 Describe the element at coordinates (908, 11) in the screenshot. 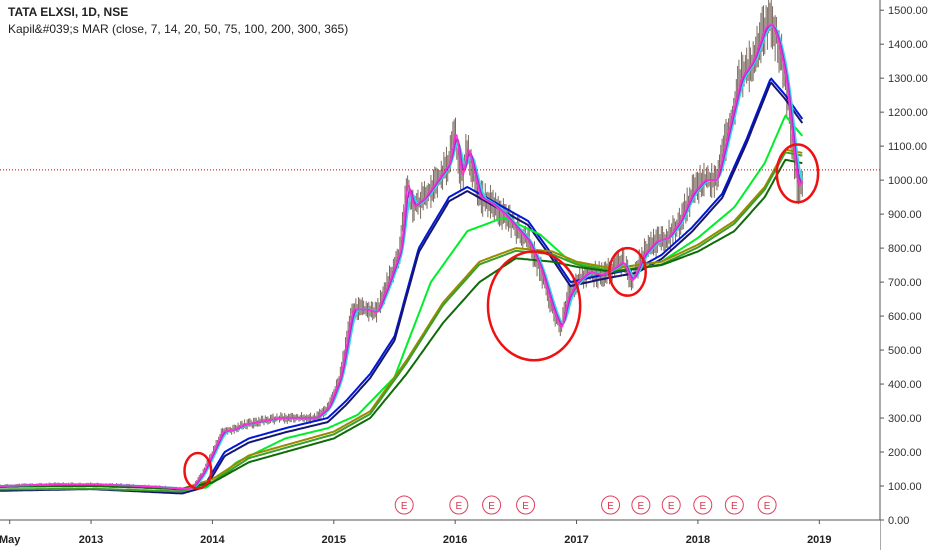

I see `y-tick-label: 1500.00` at that location.